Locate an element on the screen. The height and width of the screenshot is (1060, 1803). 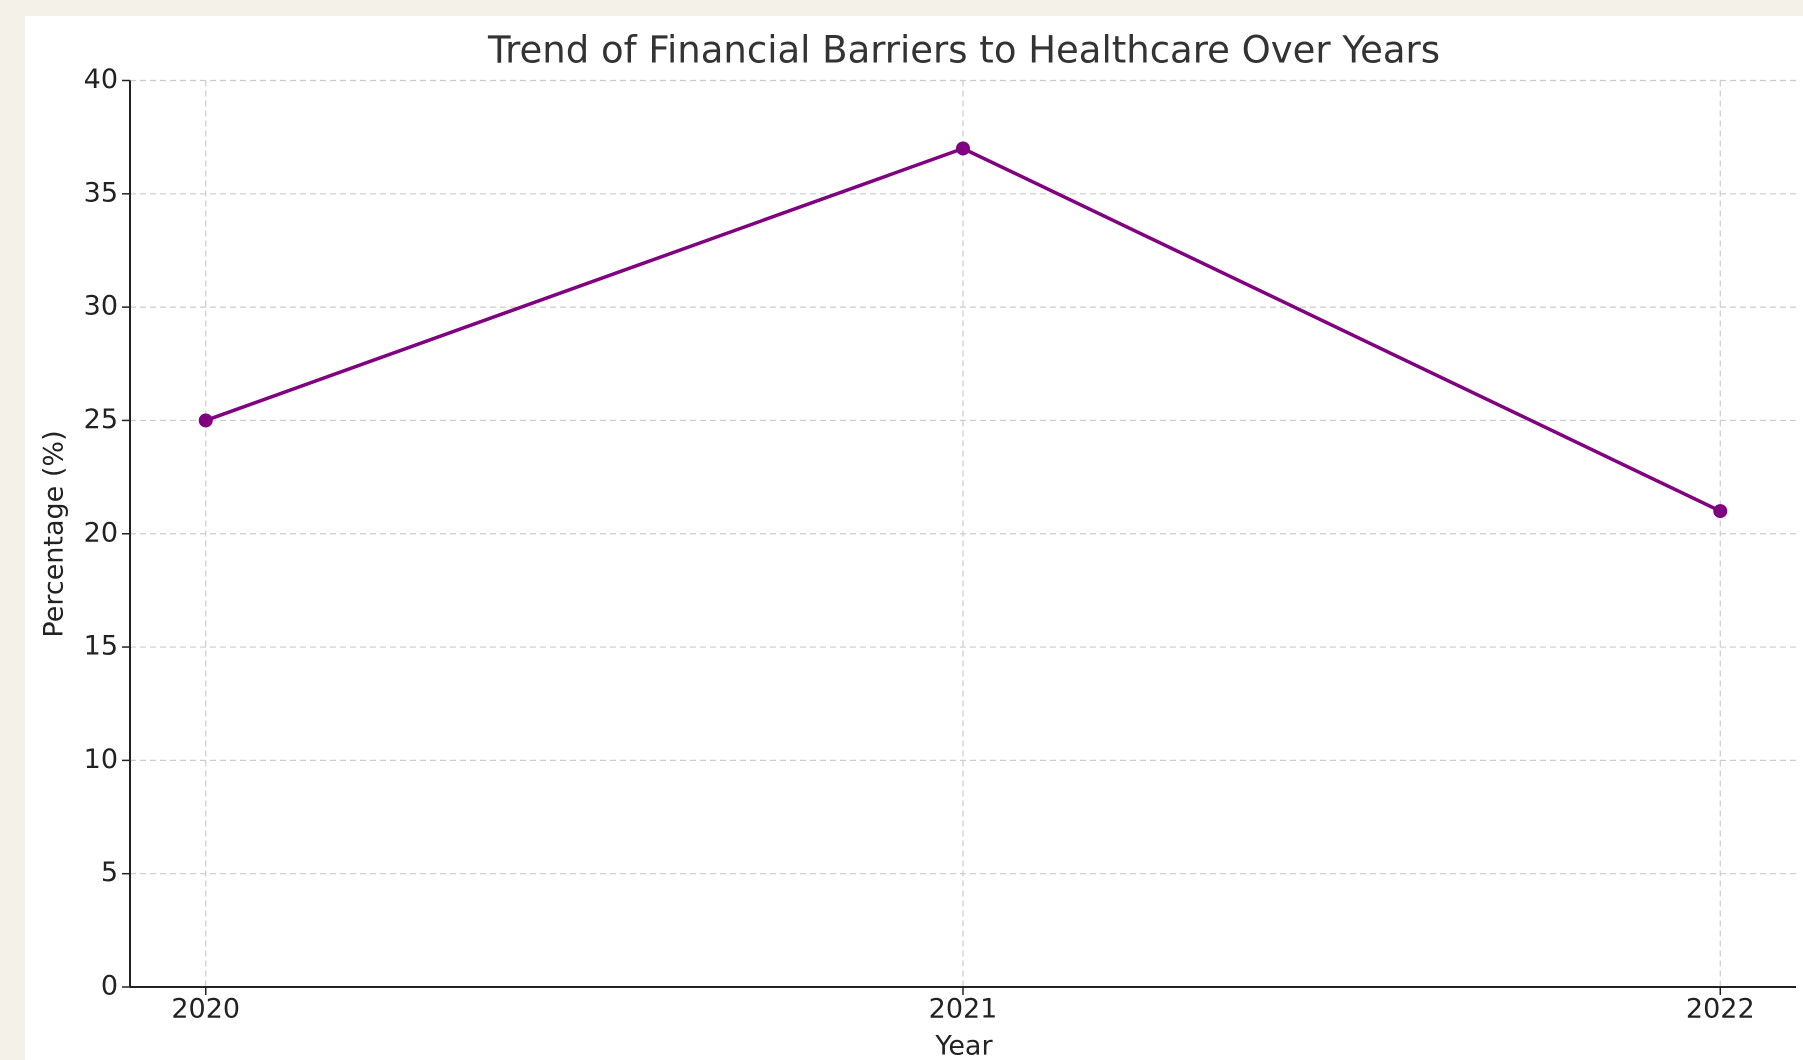
x-tick-label: 2022 is located at coordinates (1720, 1009).